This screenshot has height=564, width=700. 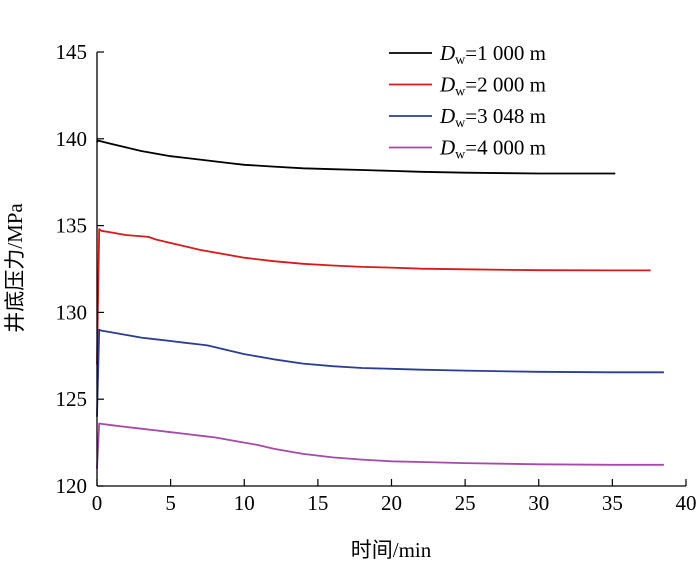 What do you see at coordinates (97, 503) in the screenshot?
I see `x-tick-label: 0` at bounding box center [97, 503].